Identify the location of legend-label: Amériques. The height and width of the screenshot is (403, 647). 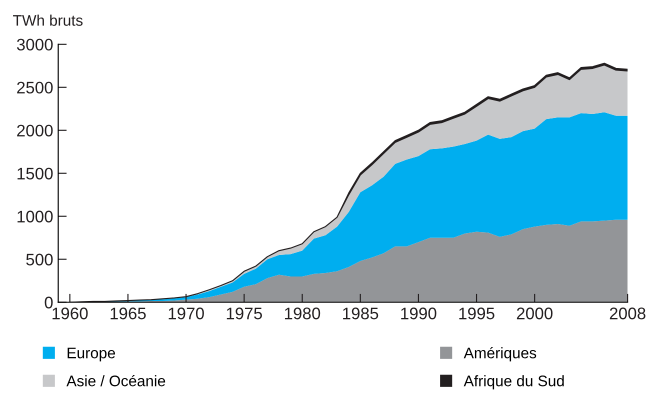
(500, 354).